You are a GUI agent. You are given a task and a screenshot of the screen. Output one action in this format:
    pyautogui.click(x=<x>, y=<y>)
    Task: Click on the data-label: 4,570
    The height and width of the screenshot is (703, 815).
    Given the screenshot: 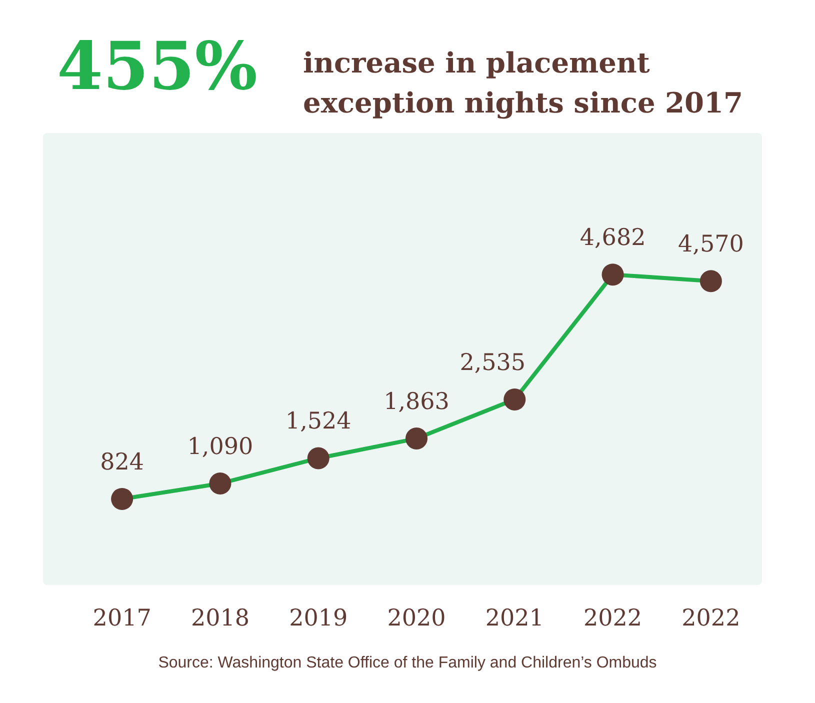 What is the action you would take?
    pyautogui.click(x=711, y=245)
    